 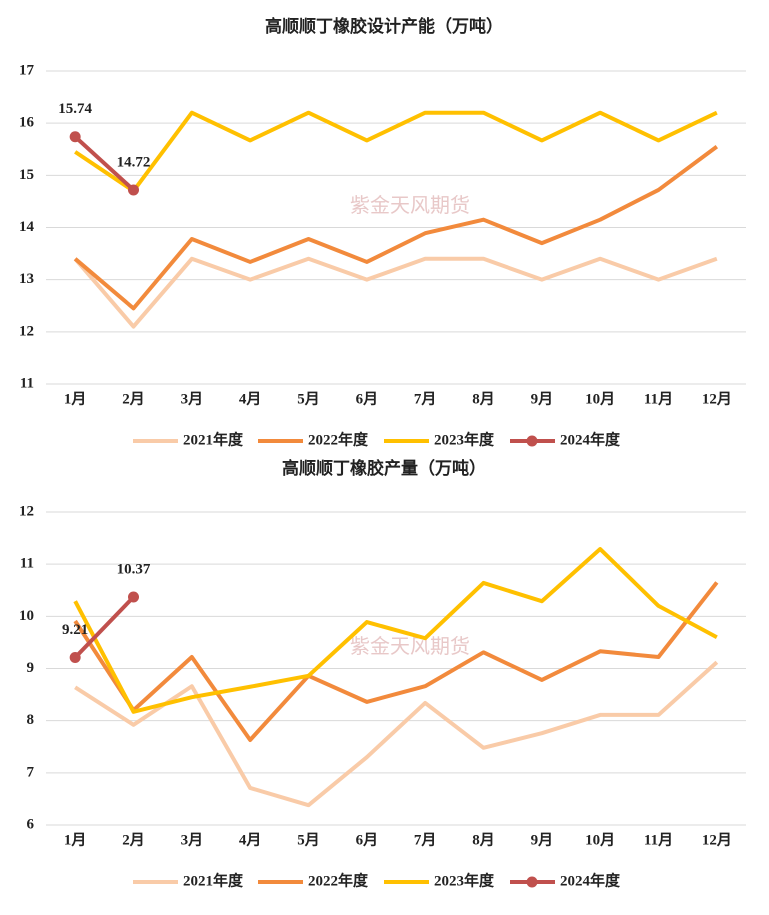 What do you see at coordinates (31, 668) in the screenshot?
I see `y-tick-label: 9` at bounding box center [31, 668].